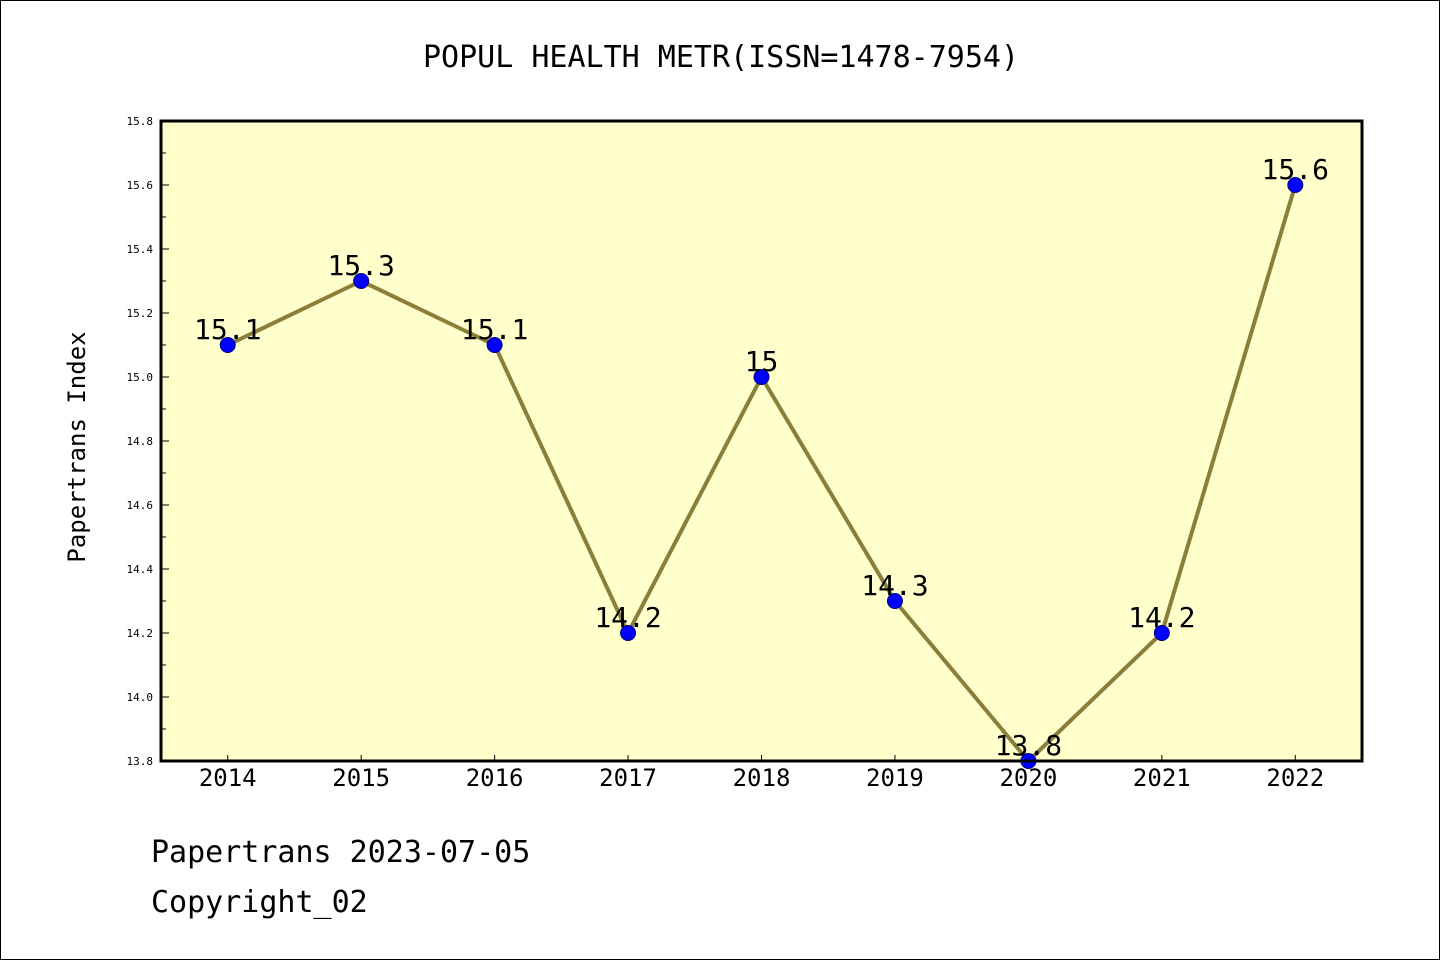 The width and height of the screenshot is (1440, 961). I want to click on y-axis-label: Papertrans Index, so click(77, 446).